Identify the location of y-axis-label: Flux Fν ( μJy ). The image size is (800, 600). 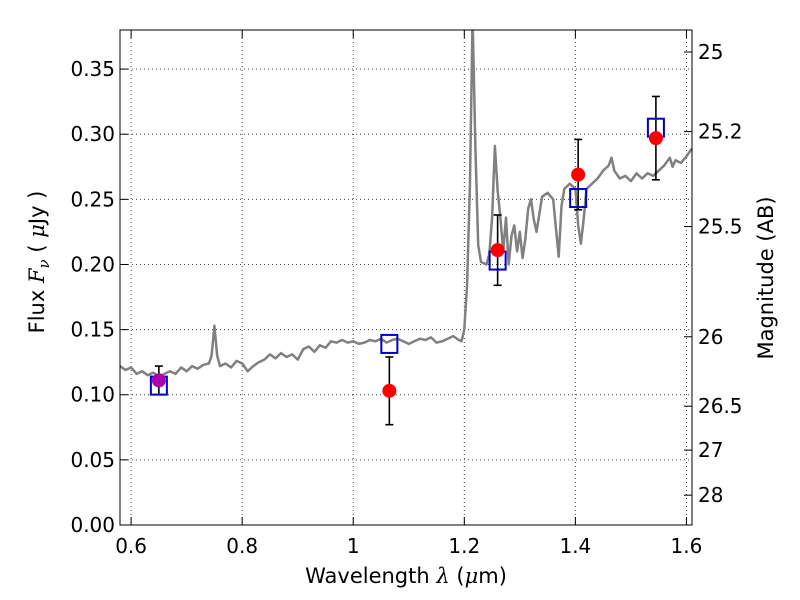
(39, 262).